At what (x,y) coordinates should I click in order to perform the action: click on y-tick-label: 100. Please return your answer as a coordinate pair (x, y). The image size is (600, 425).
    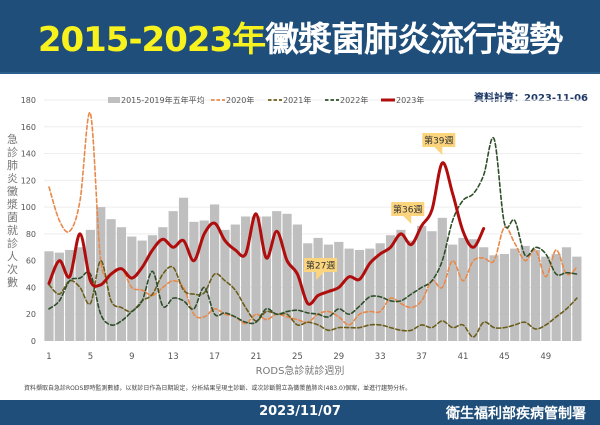
    Looking at the image, I should click on (28, 207).